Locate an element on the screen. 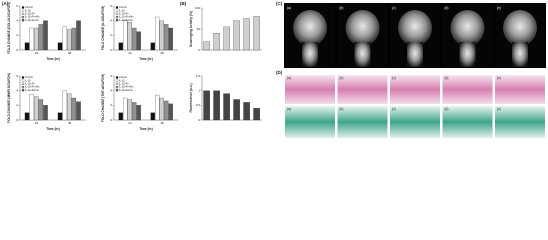 The image size is (548, 240). bone is located at coordinates (520, 28).